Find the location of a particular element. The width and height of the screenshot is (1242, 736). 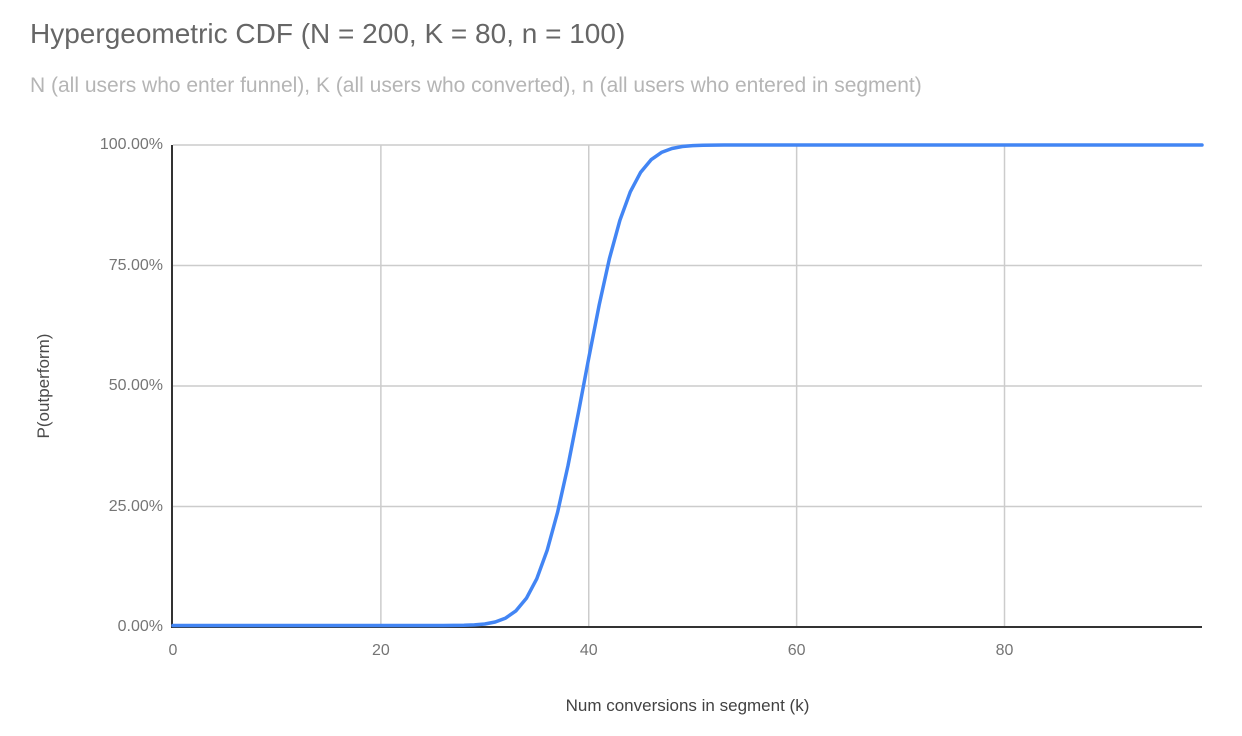

y-axis-title: P(outperform) is located at coordinates (43, 386).